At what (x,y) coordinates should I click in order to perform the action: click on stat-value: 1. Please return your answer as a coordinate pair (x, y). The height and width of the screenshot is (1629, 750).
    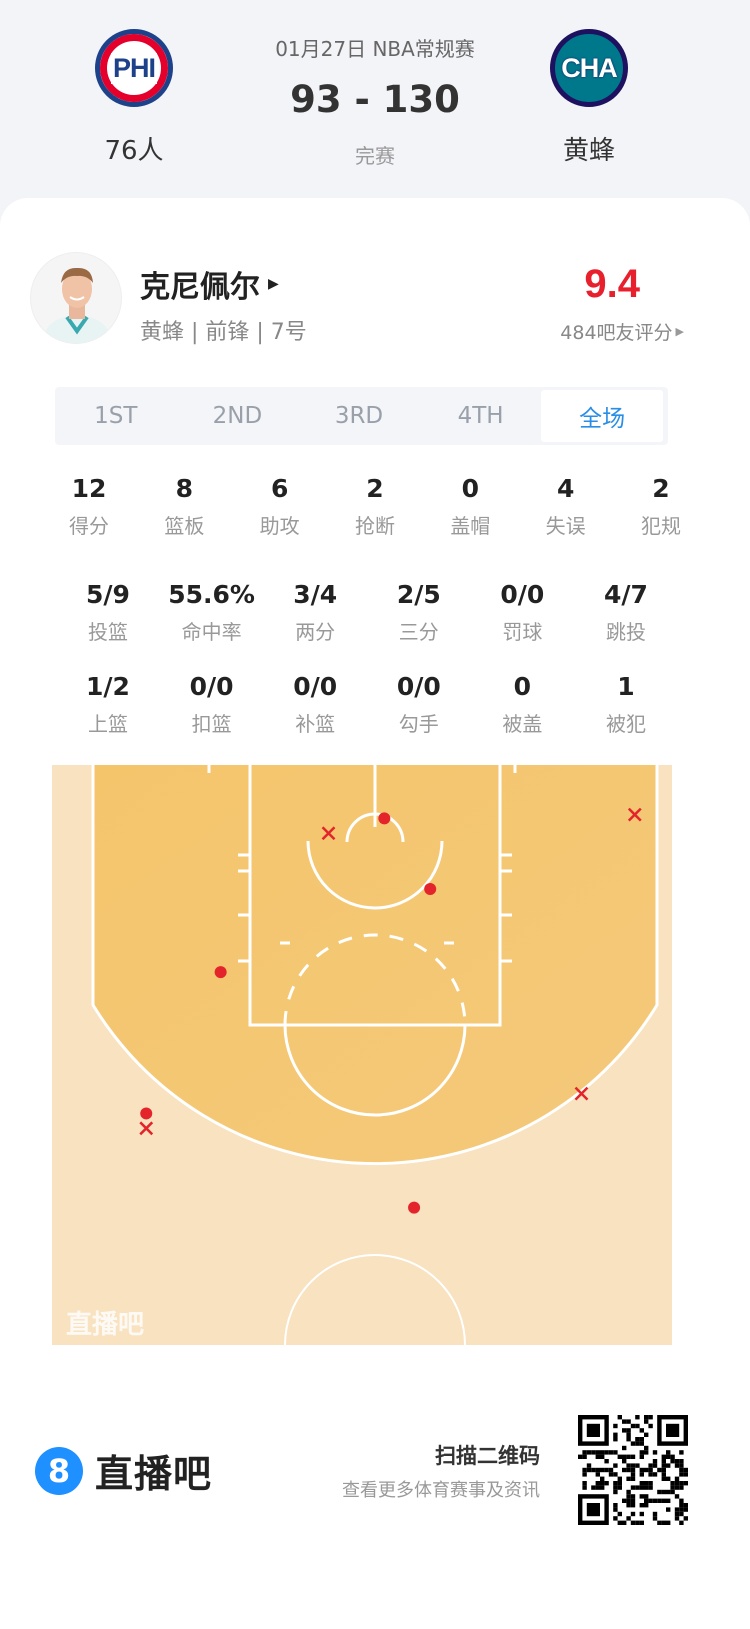
    Looking at the image, I should click on (626, 686).